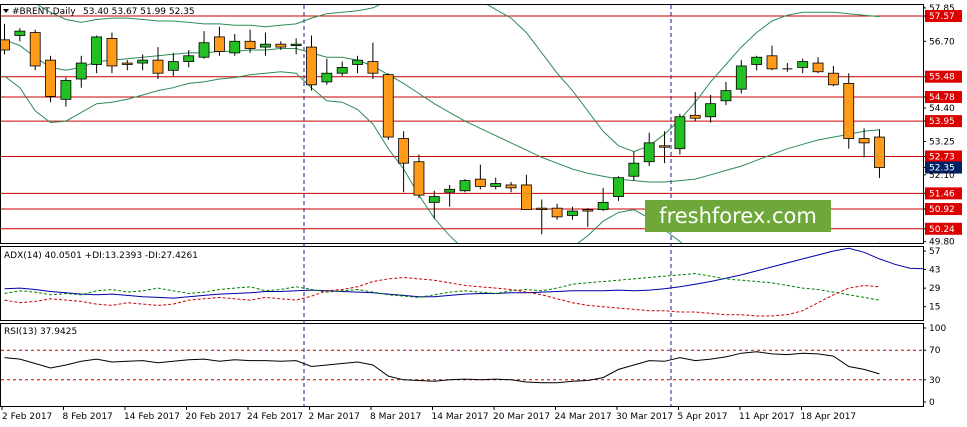 The image size is (967, 427). I want to click on price-tick-label: 54.40, so click(942, 109).